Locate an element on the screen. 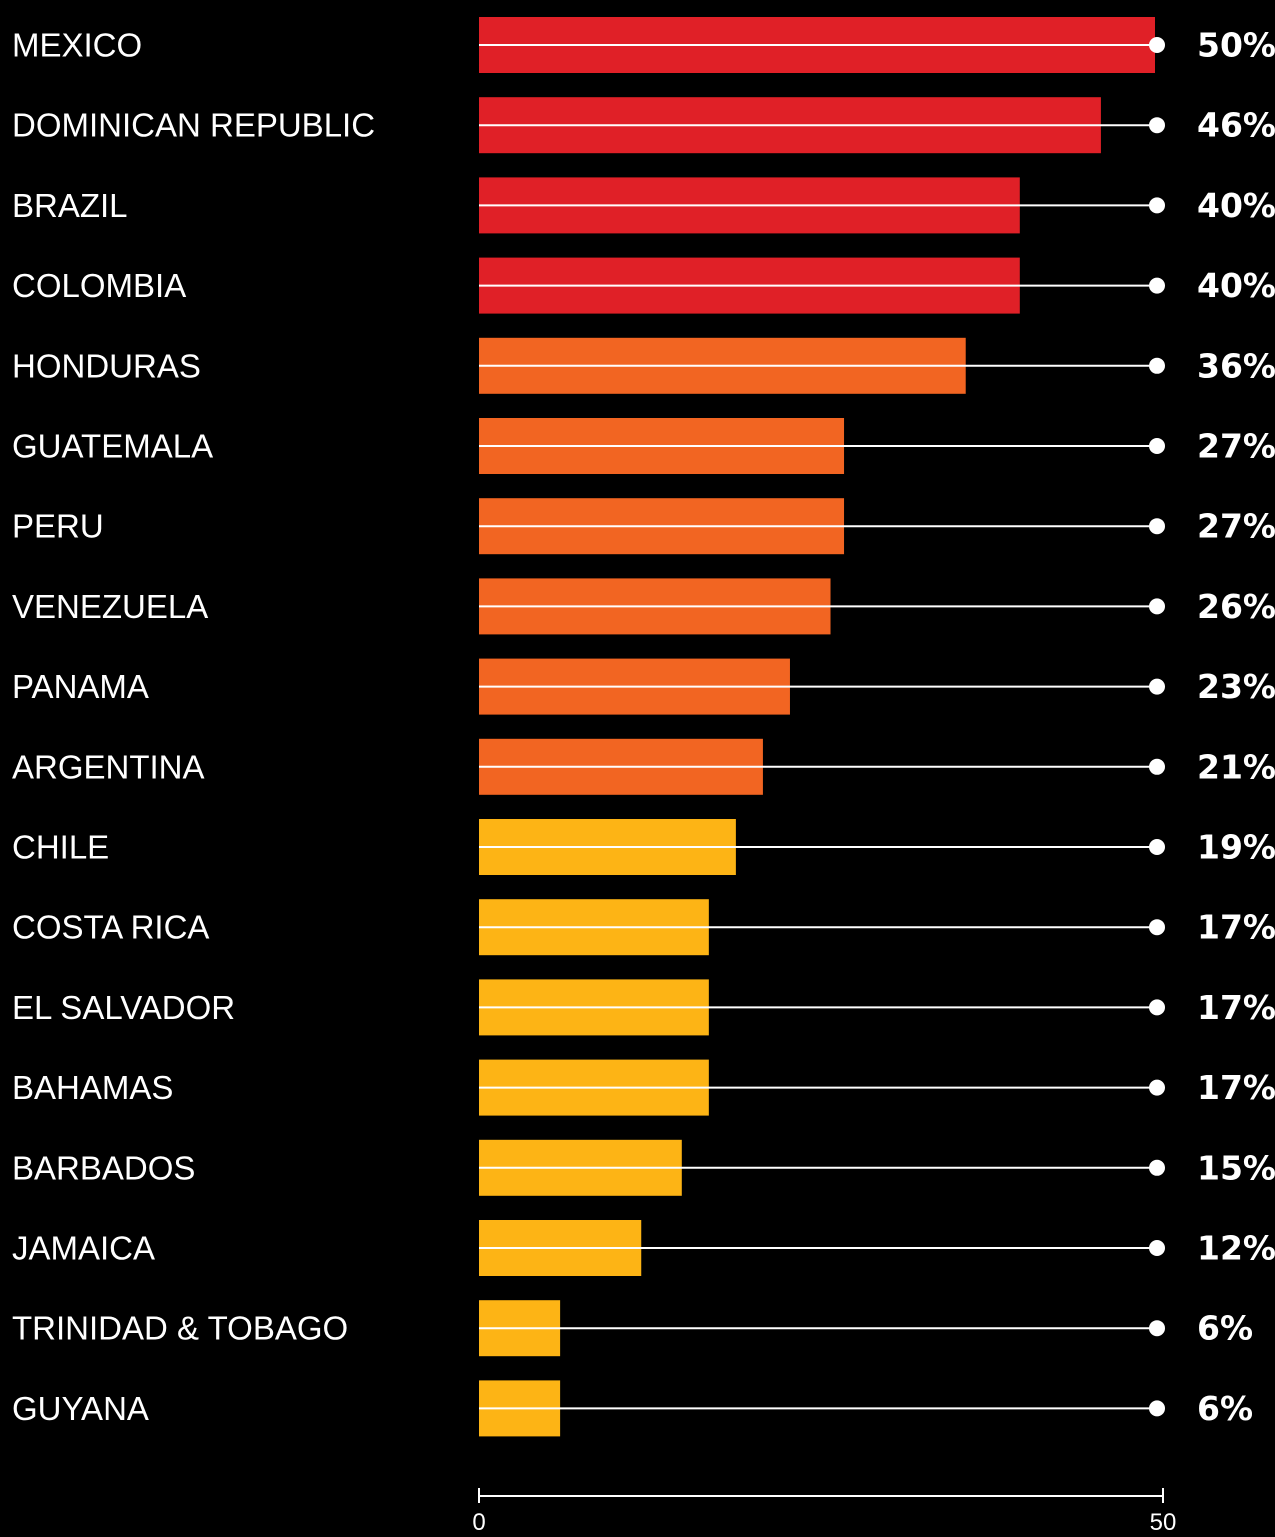 The image size is (1275, 1537). category-label: DOMINICAN REPUBLIC is located at coordinates (193, 125).